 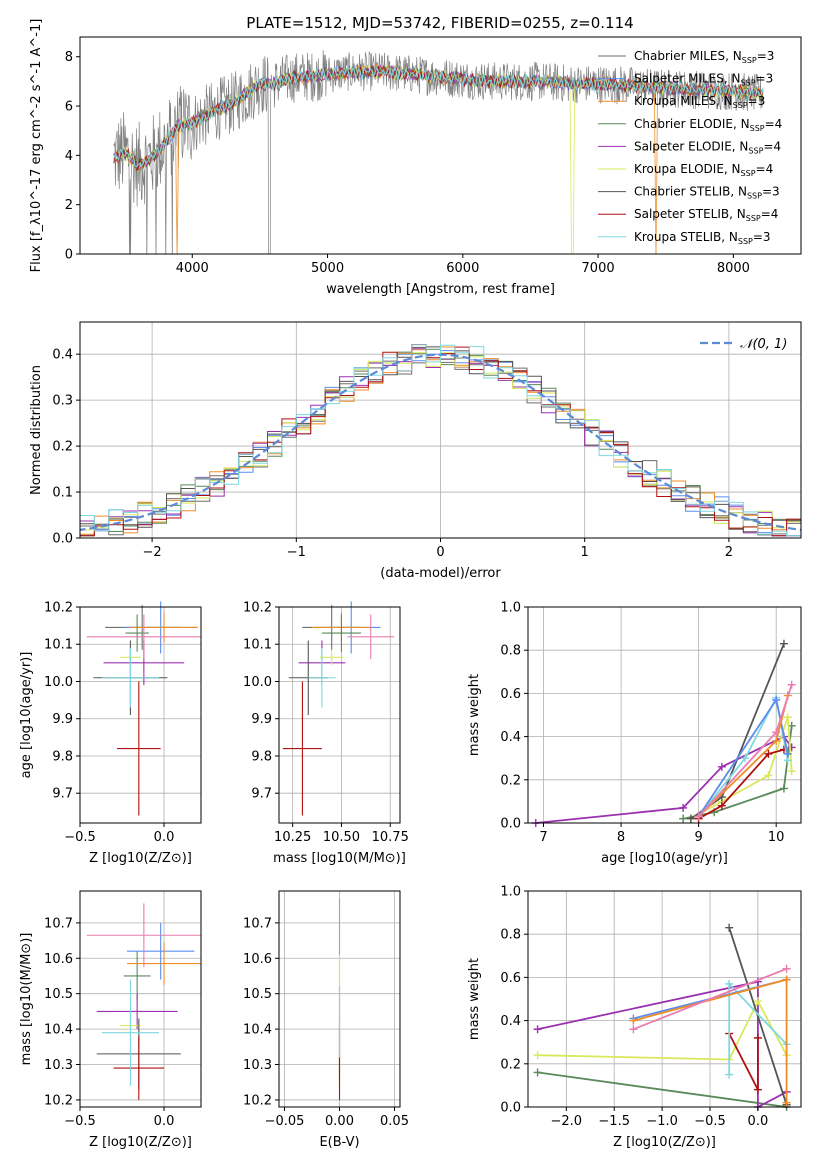 What do you see at coordinates (341, 837) in the screenshot?
I see `x-tick-label: 10.50` at bounding box center [341, 837].